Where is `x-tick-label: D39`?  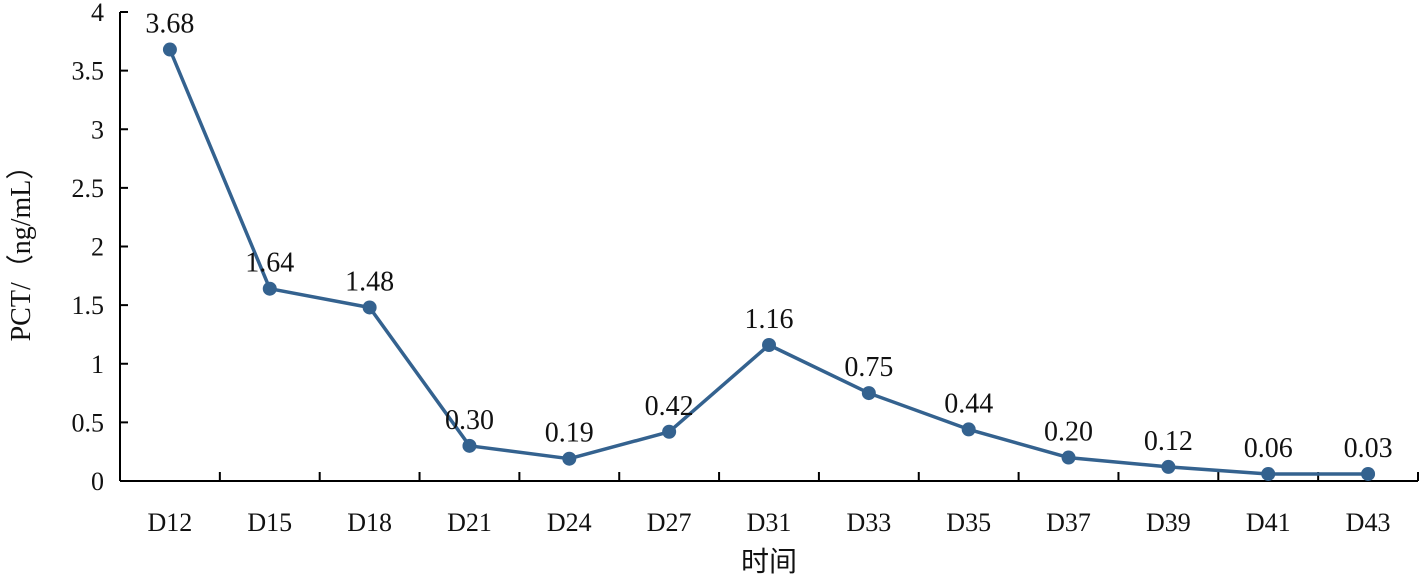
x-tick-label: D39 is located at coordinates (1168, 522).